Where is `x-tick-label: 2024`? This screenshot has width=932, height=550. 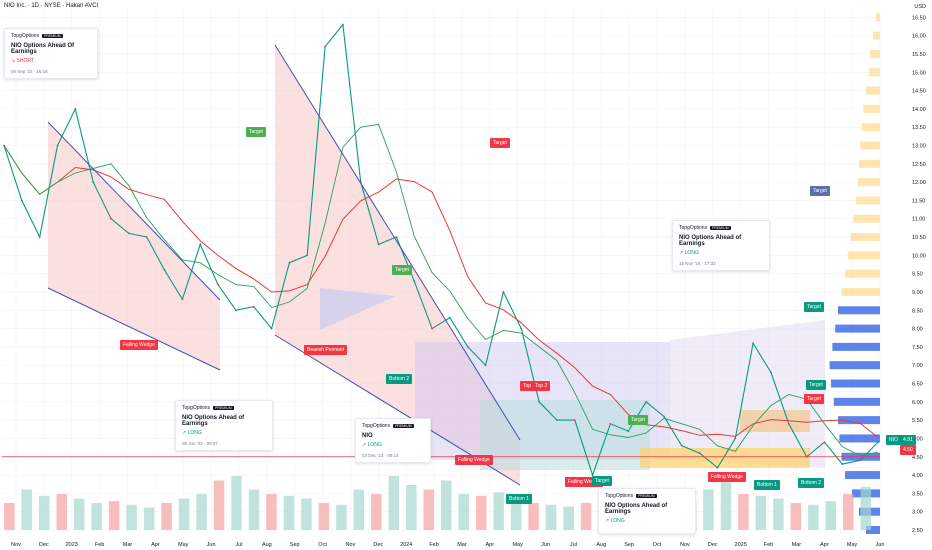 x-tick-label: 2024 is located at coordinates (406, 545).